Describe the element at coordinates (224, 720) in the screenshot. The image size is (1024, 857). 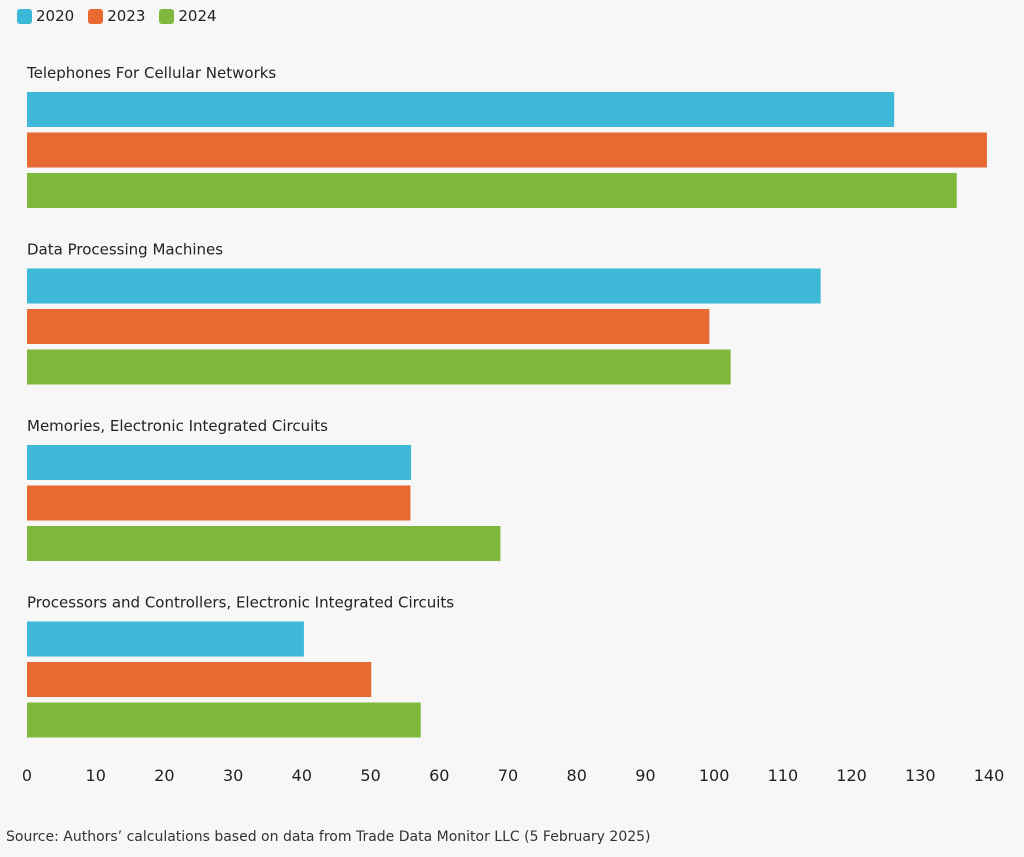
I see `bar-processors-and-controllers-electronic-integrated-circuits-2024` at that location.